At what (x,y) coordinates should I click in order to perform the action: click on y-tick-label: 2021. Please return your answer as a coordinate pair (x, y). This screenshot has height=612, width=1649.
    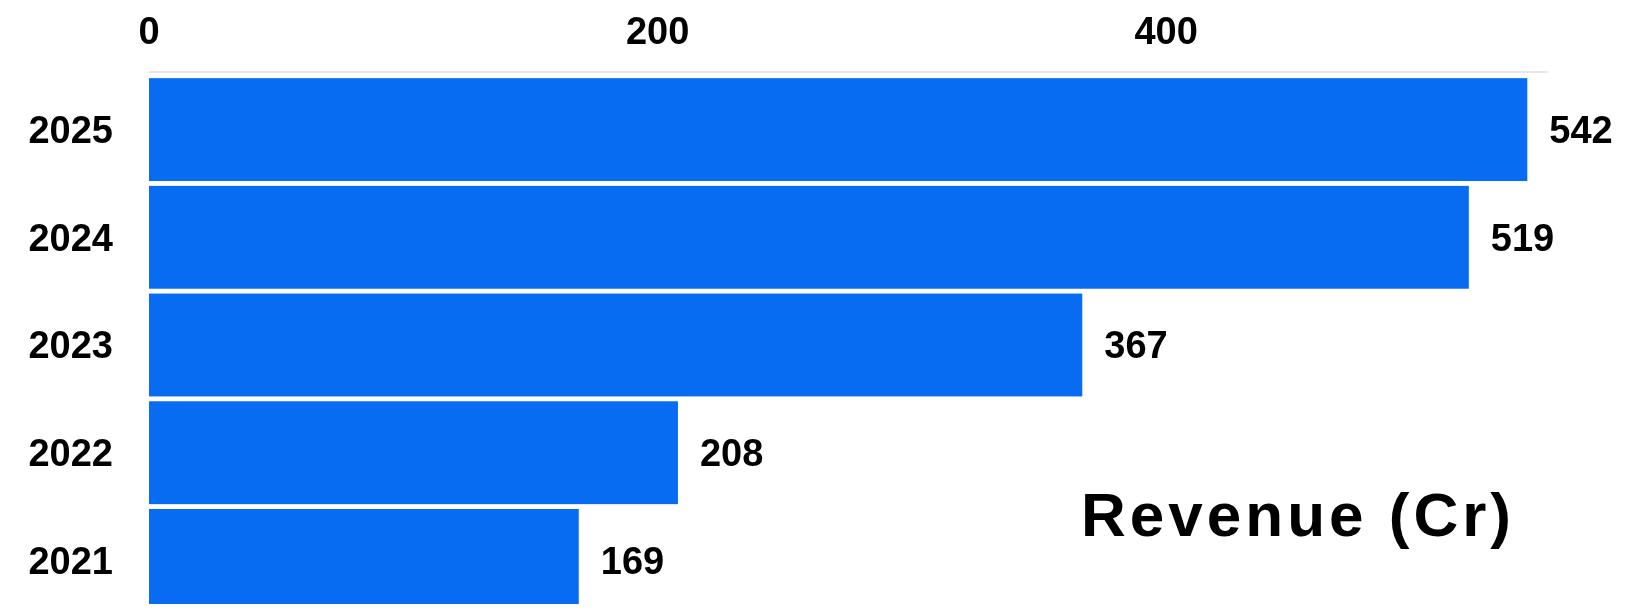
    Looking at the image, I should click on (70, 560).